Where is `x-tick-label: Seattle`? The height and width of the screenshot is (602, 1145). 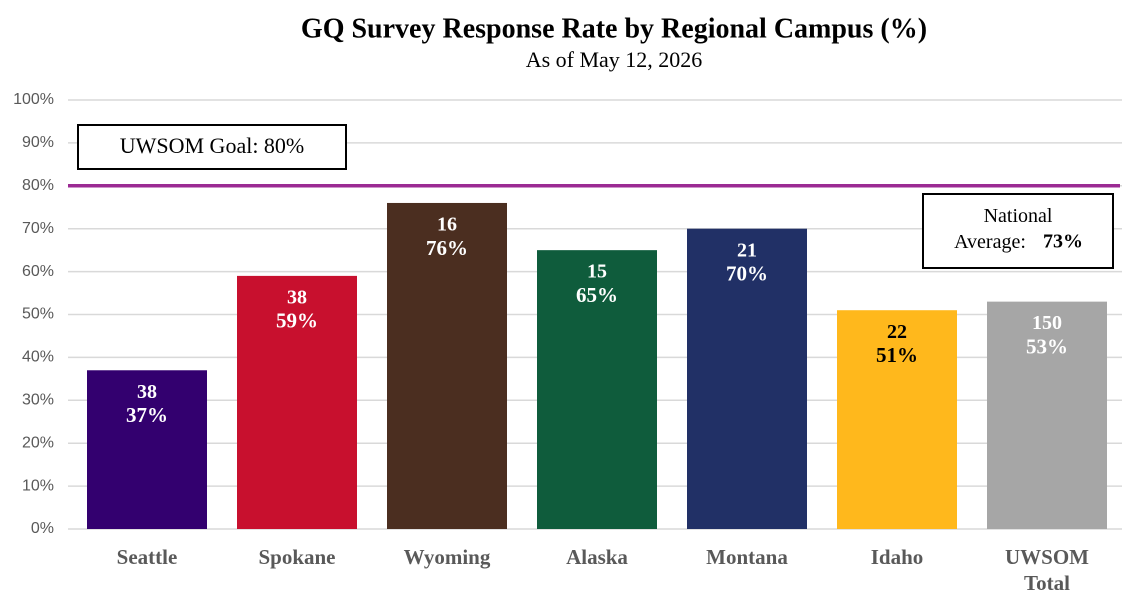 x-tick-label: Seattle is located at coordinates (147, 557).